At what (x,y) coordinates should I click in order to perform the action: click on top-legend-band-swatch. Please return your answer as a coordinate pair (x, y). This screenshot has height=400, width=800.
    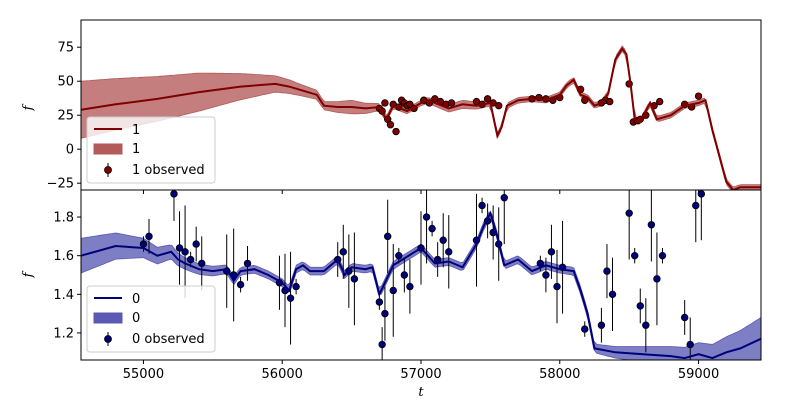
    Looking at the image, I should click on (108, 149).